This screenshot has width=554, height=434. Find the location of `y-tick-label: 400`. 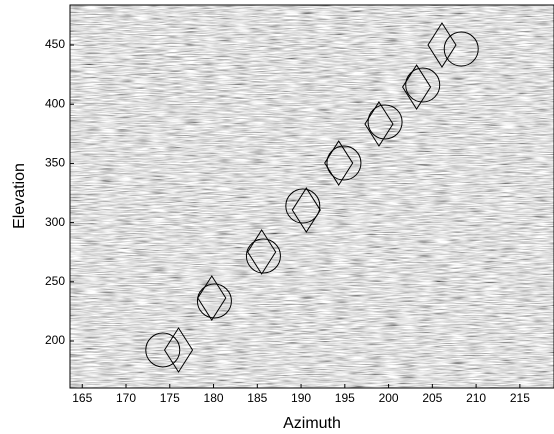

y-tick-label: 400 is located at coordinates (55, 103).